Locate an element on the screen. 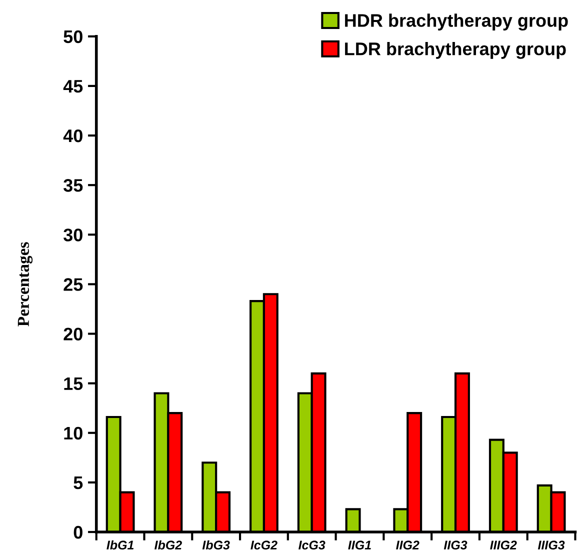 The height and width of the screenshot is (560, 584). y-tick-label: 25 is located at coordinates (73, 284).